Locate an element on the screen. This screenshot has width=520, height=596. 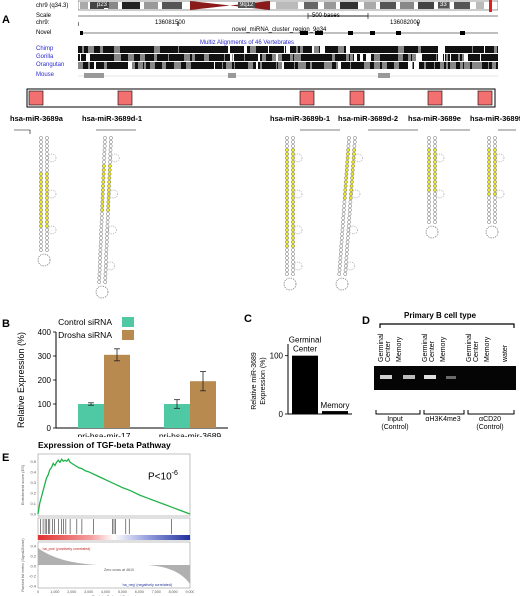
band-label-33: 33 is located at coordinates (443, 5).